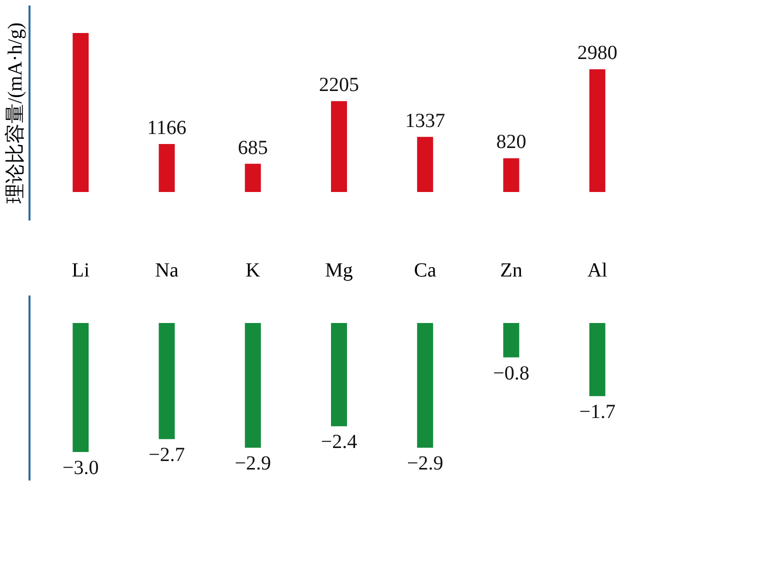  I want to click on data-label: 1337, so click(425, 121).